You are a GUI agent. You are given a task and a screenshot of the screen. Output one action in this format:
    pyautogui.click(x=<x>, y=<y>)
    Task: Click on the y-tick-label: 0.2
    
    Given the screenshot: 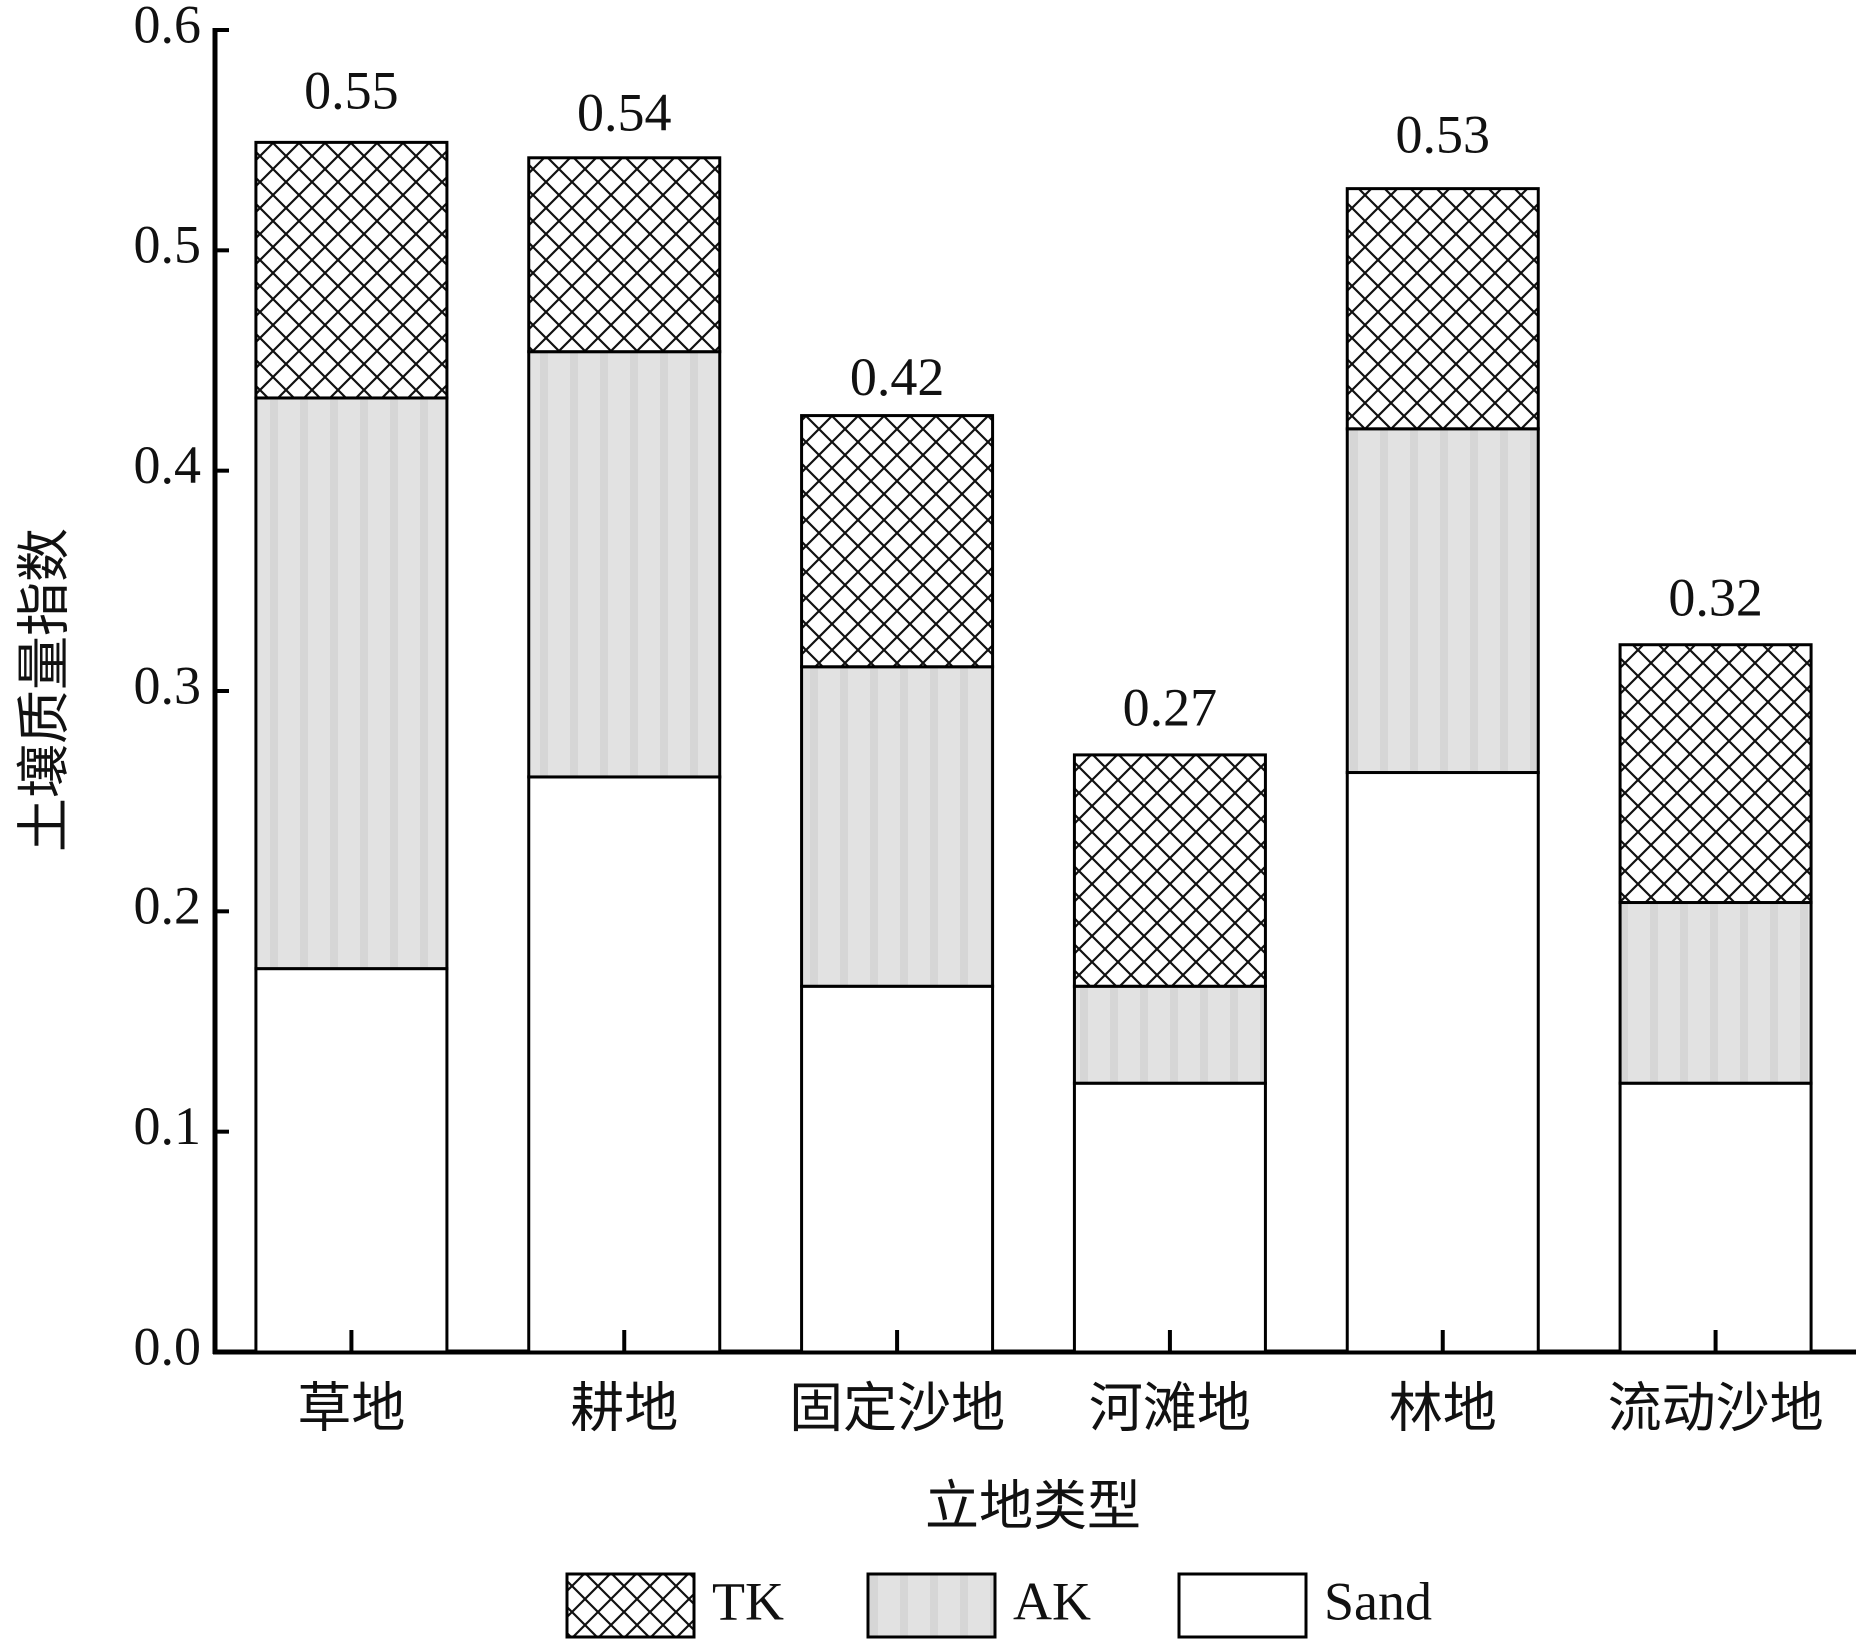 What is the action you would take?
    pyautogui.click(x=168, y=906)
    